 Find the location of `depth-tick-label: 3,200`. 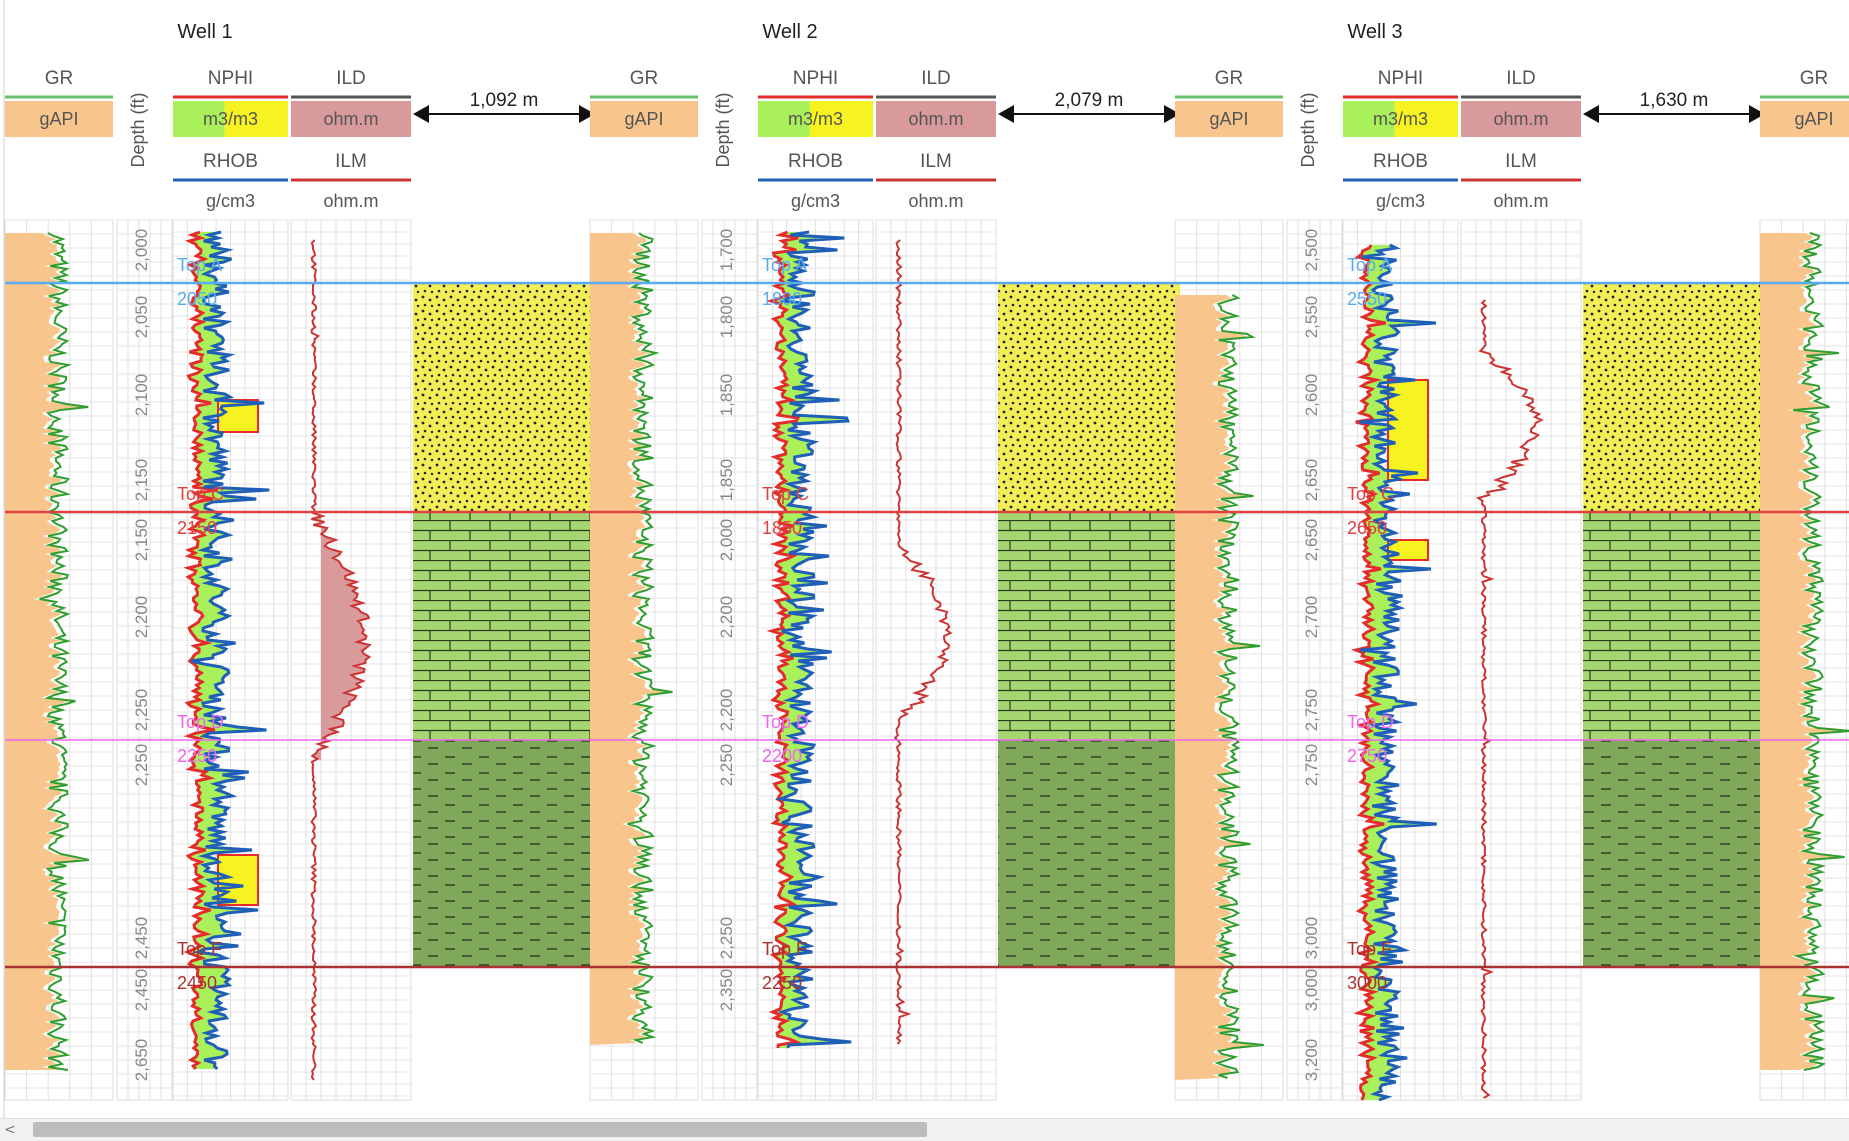

depth-tick-label: 3,200 is located at coordinates (1311, 1060).